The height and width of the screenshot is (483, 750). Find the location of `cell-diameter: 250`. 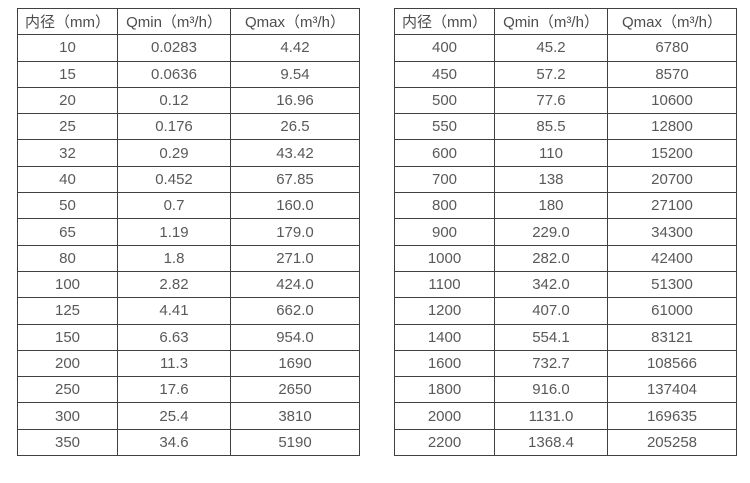

cell-diameter: 250 is located at coordinates (67, 390).